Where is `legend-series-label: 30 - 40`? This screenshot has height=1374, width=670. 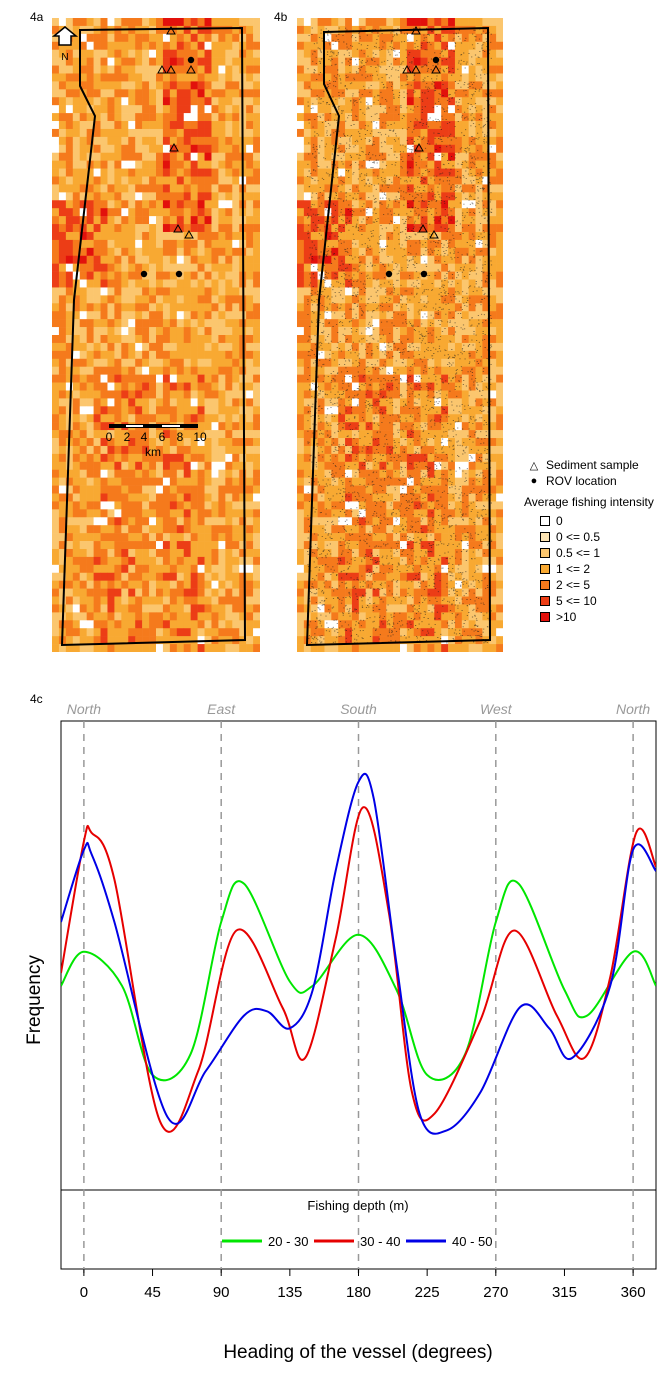 legend-series-label: 30 - 40 is located at coordinates (380, 1241).